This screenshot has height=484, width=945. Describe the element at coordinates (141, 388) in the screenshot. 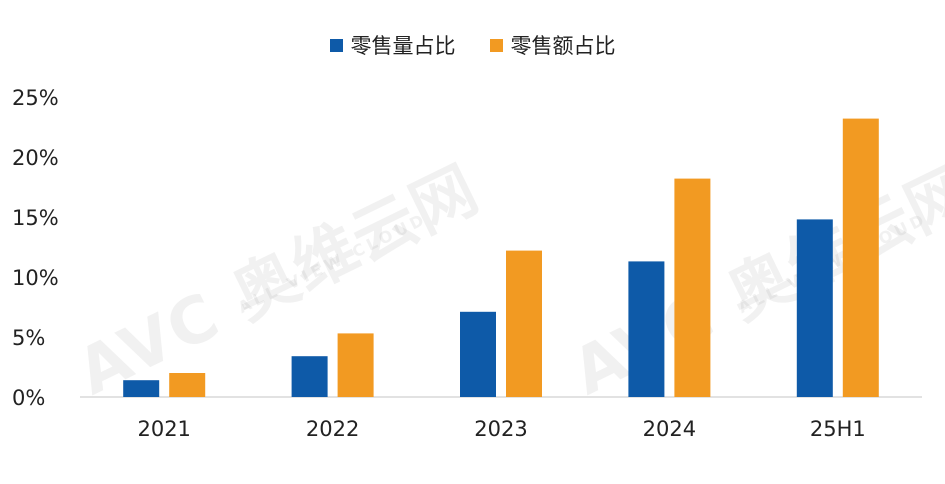

I see `bar-volume-2021` at that location.